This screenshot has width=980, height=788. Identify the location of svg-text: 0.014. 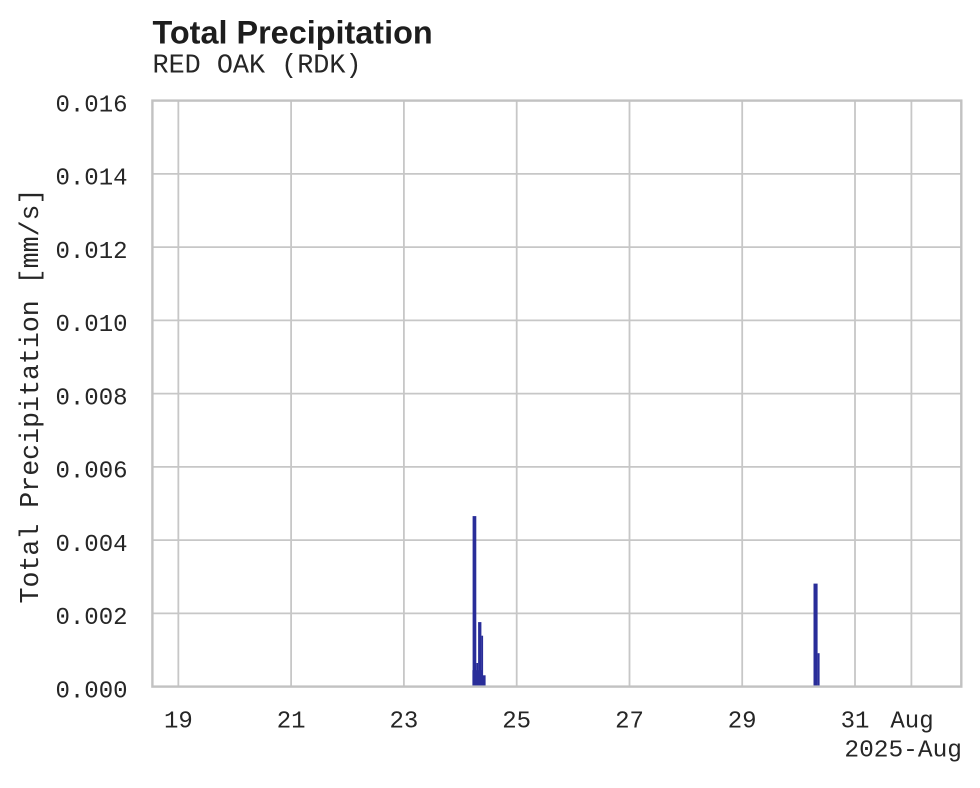
(91, 179).